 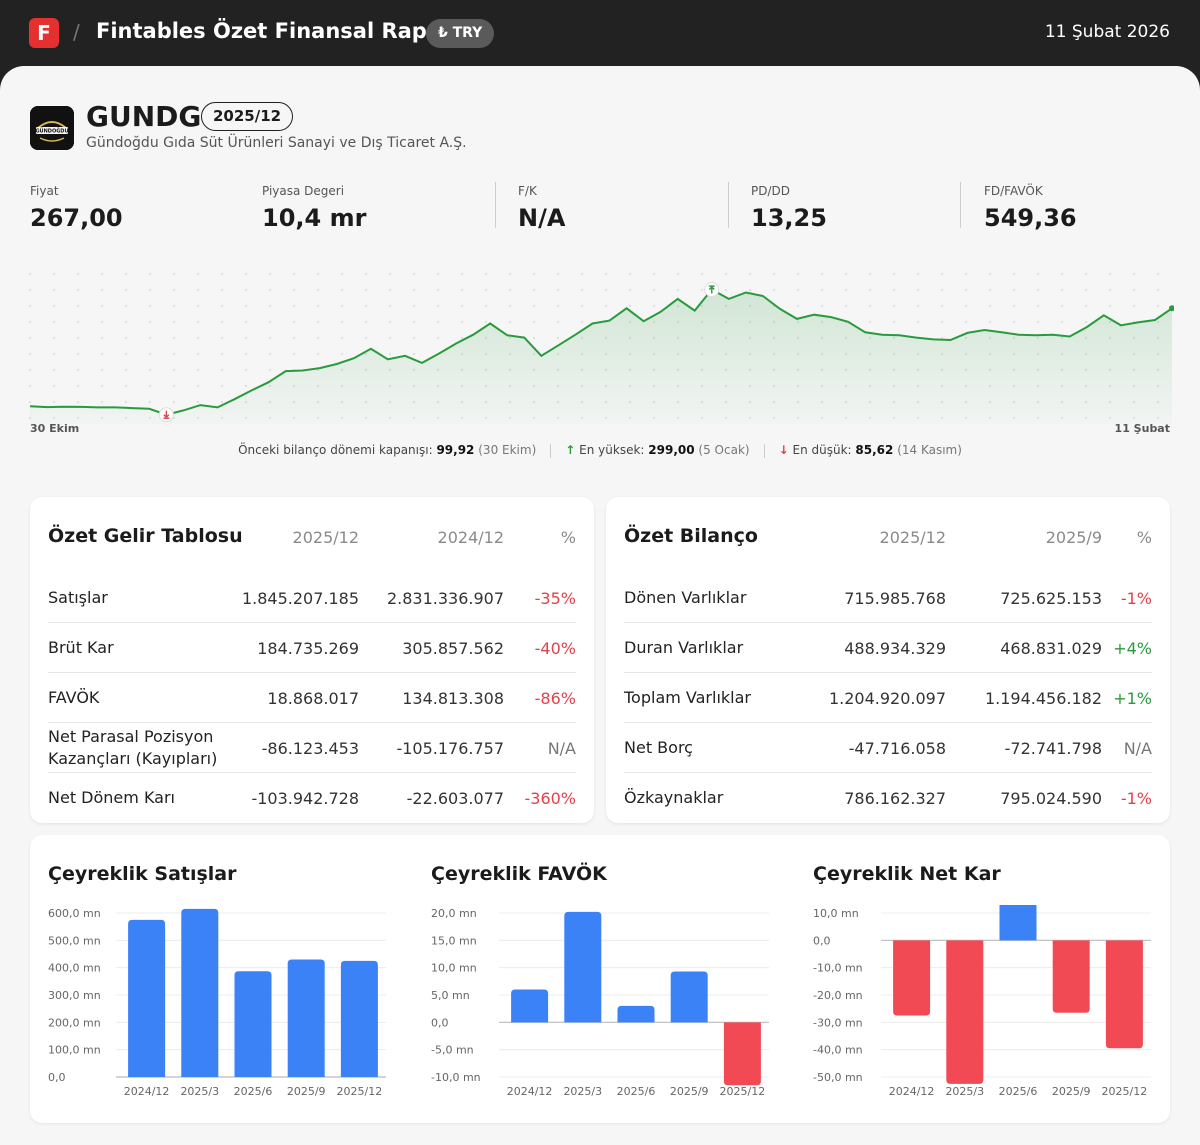 What do you see at coordinates (1051, 648) in the screenshot?
I see `row-previous-value: 468.831.029` at bounding box center [1051, 648].